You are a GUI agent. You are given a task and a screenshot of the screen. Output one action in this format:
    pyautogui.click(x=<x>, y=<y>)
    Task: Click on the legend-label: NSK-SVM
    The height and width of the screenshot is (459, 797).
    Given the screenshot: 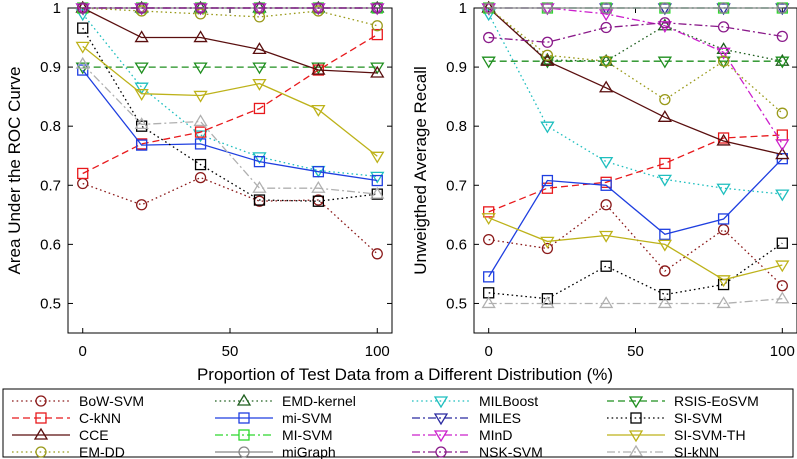 What is the action you would take?
    pyautogui.click(x=511, y=451)
    